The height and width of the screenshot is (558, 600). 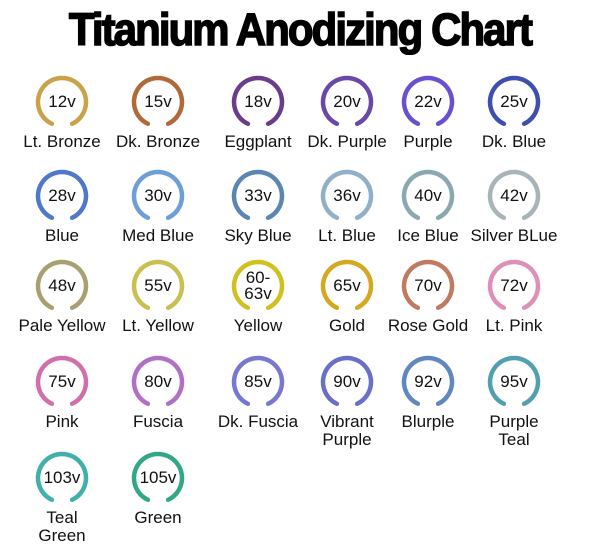 I want to click on color-name: Lt. Blue, so click(x=347, y=235).